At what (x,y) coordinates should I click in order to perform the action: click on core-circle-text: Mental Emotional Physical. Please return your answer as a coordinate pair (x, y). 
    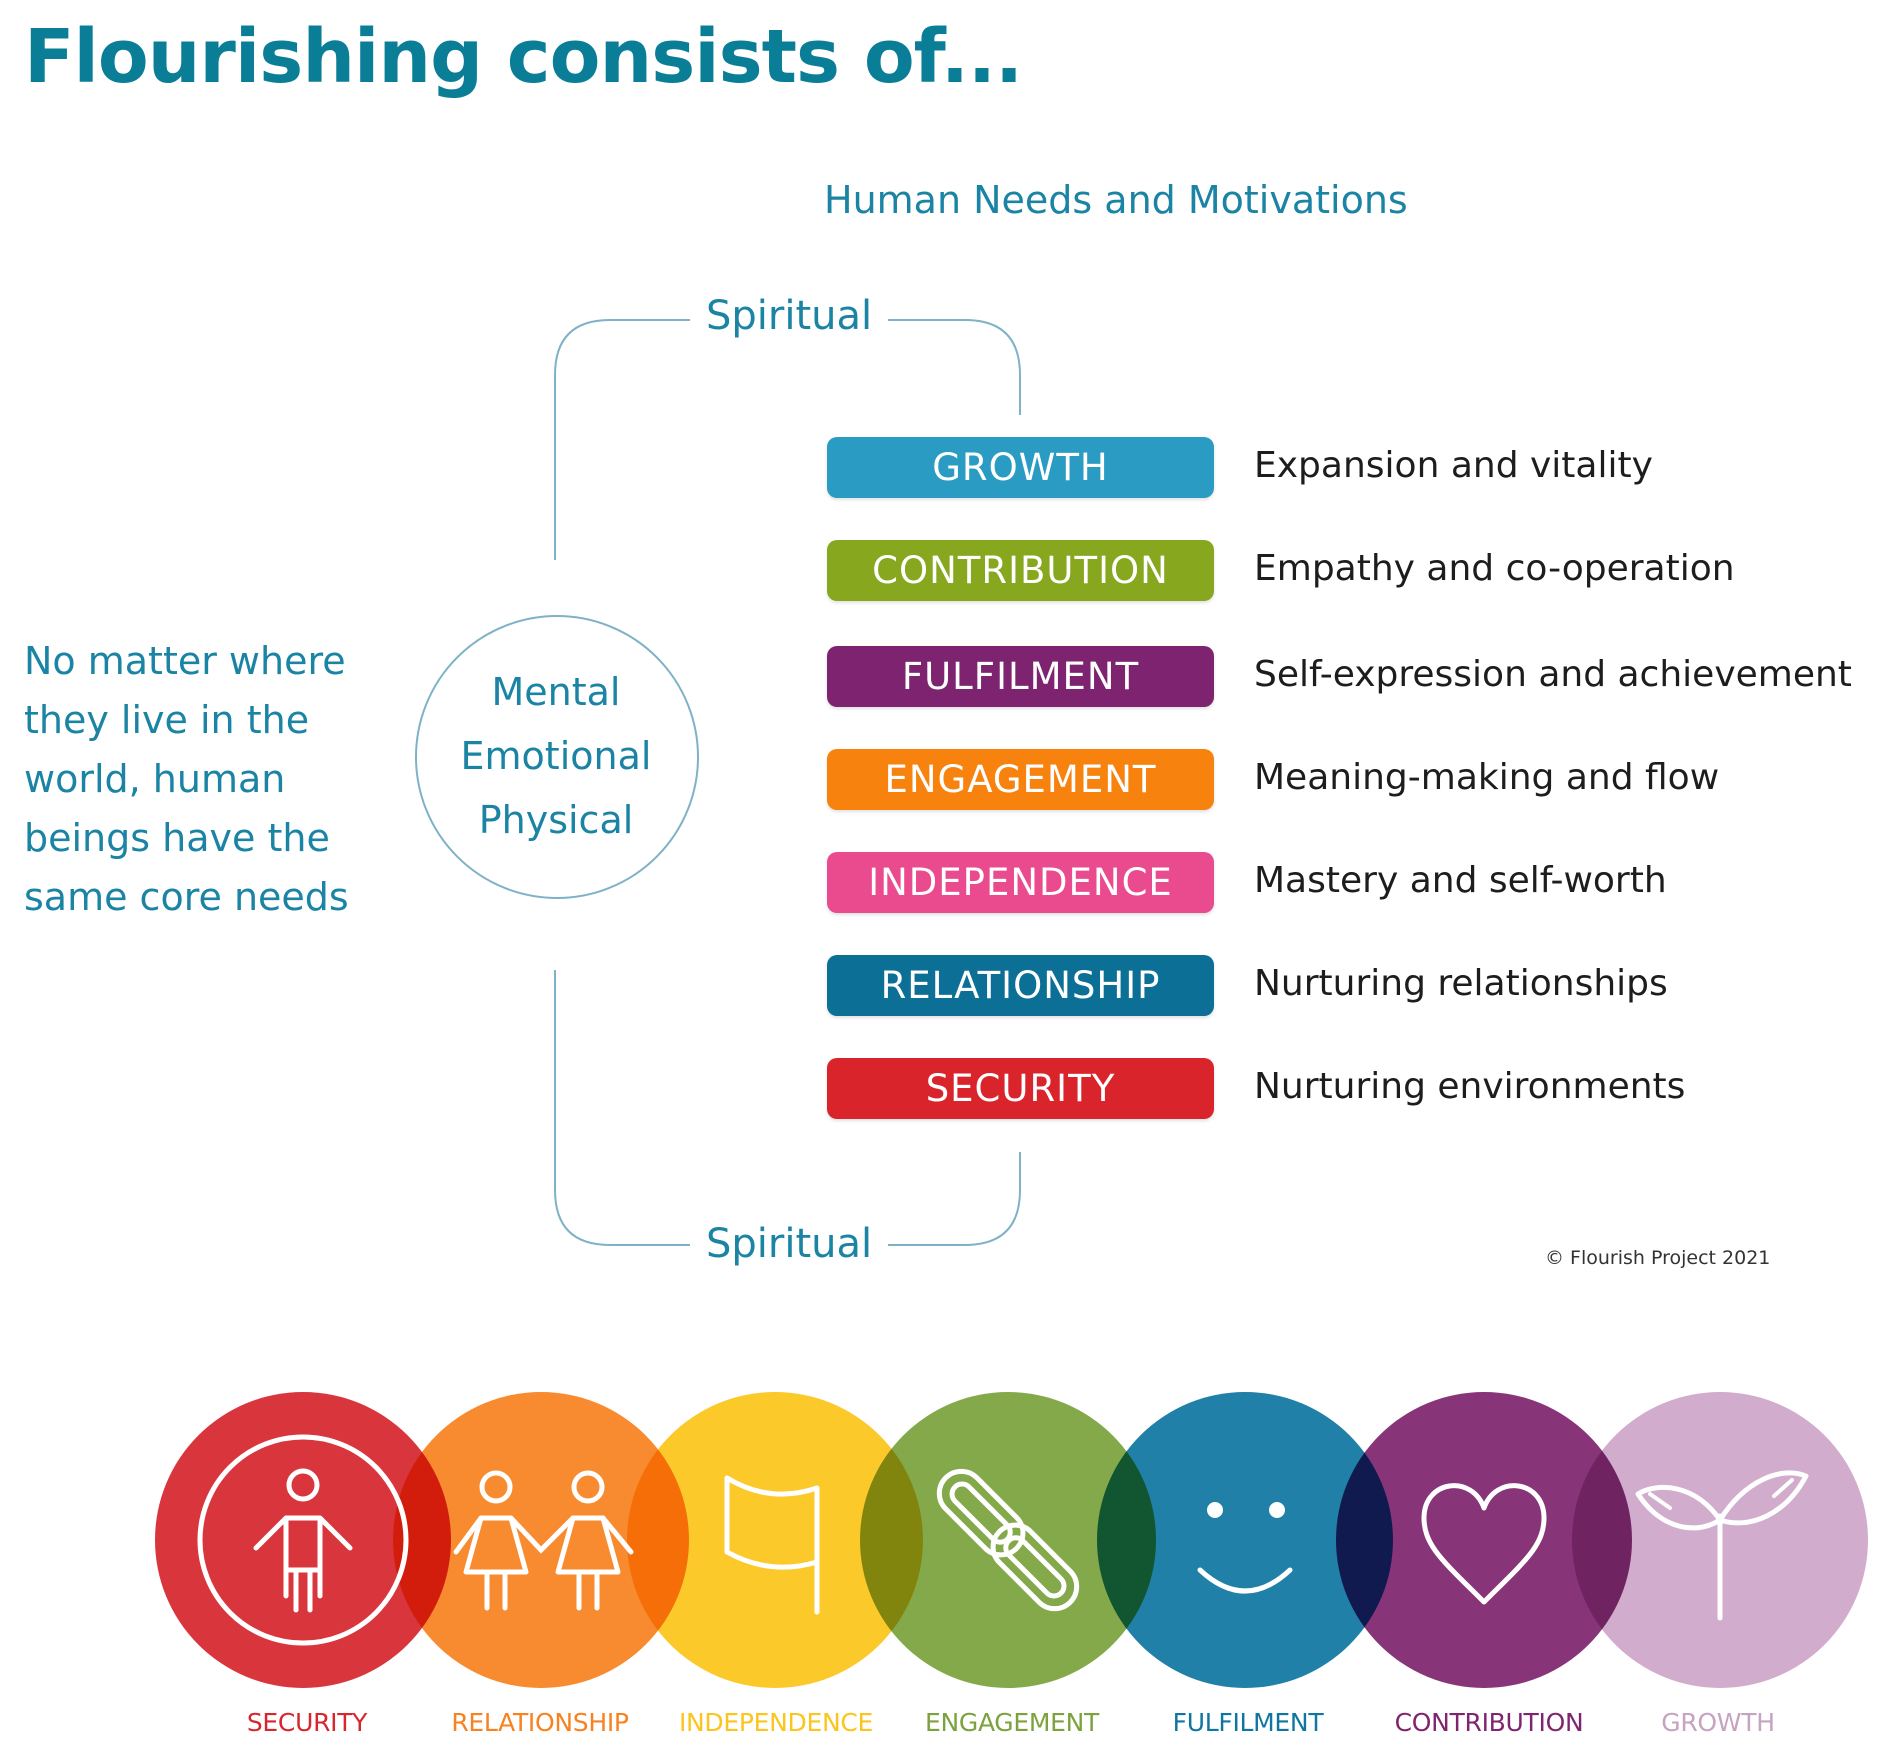
    Looking at the image, I should click on (556, 756).